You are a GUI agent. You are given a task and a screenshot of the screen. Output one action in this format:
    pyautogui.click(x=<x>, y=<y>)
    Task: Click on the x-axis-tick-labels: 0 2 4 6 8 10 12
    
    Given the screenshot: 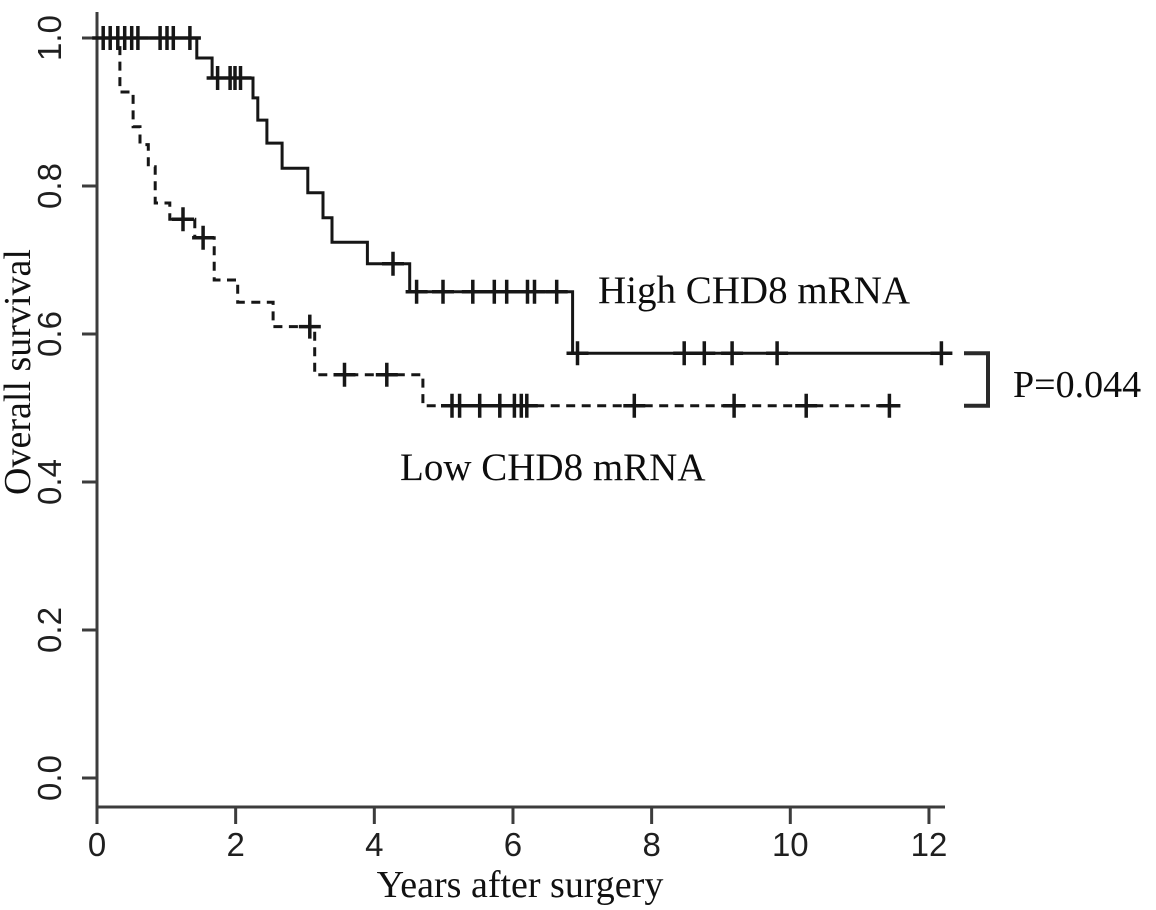 What is the action you would take?
    pyautogui.click(x=517, y=844)
    